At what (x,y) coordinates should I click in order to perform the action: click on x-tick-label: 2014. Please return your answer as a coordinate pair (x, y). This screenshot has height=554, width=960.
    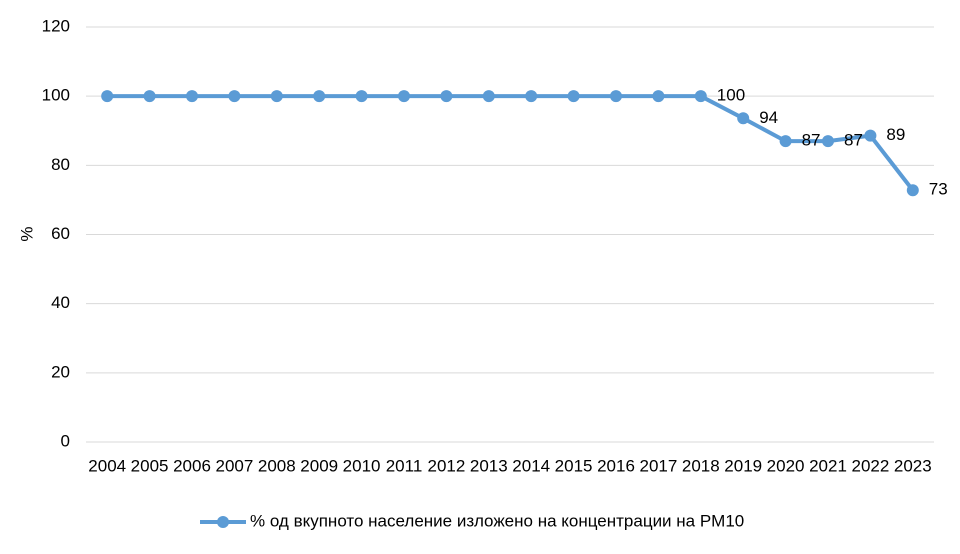
    Looking at the image, I should click on (531, 465).